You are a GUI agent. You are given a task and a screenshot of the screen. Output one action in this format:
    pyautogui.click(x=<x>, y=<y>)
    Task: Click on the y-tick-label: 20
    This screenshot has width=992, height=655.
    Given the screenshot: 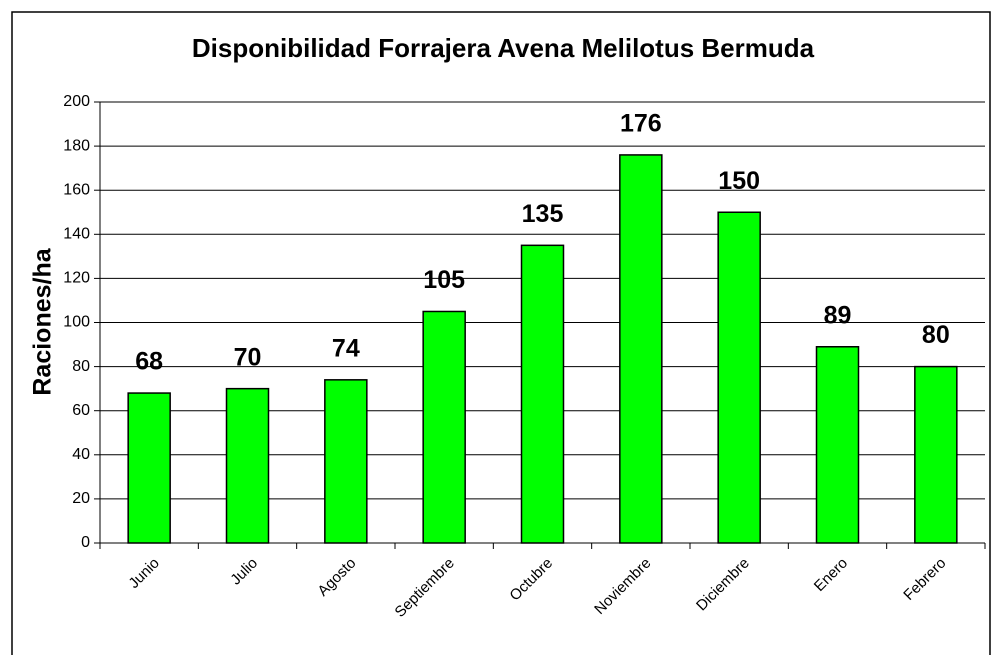 What is the action you would take?
    pyautogui.click(x=81, y=498)
    